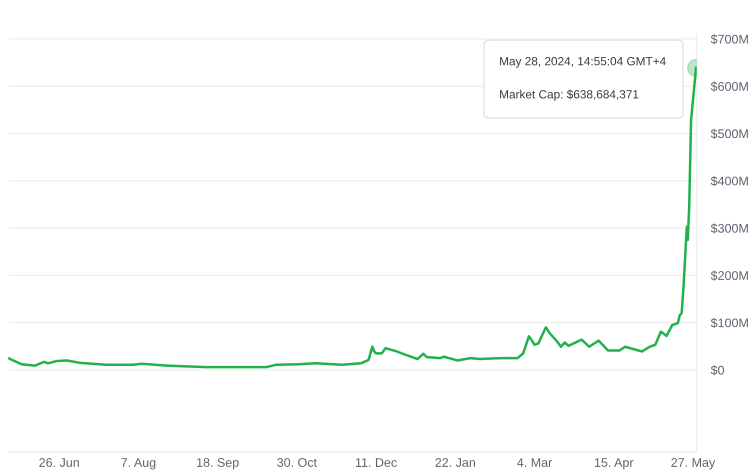 This screenshot has width=750, height=475. Describe the element at coordinates (693, 464) in the screenshot. I see `x-tick-label: 27. May` at that location.